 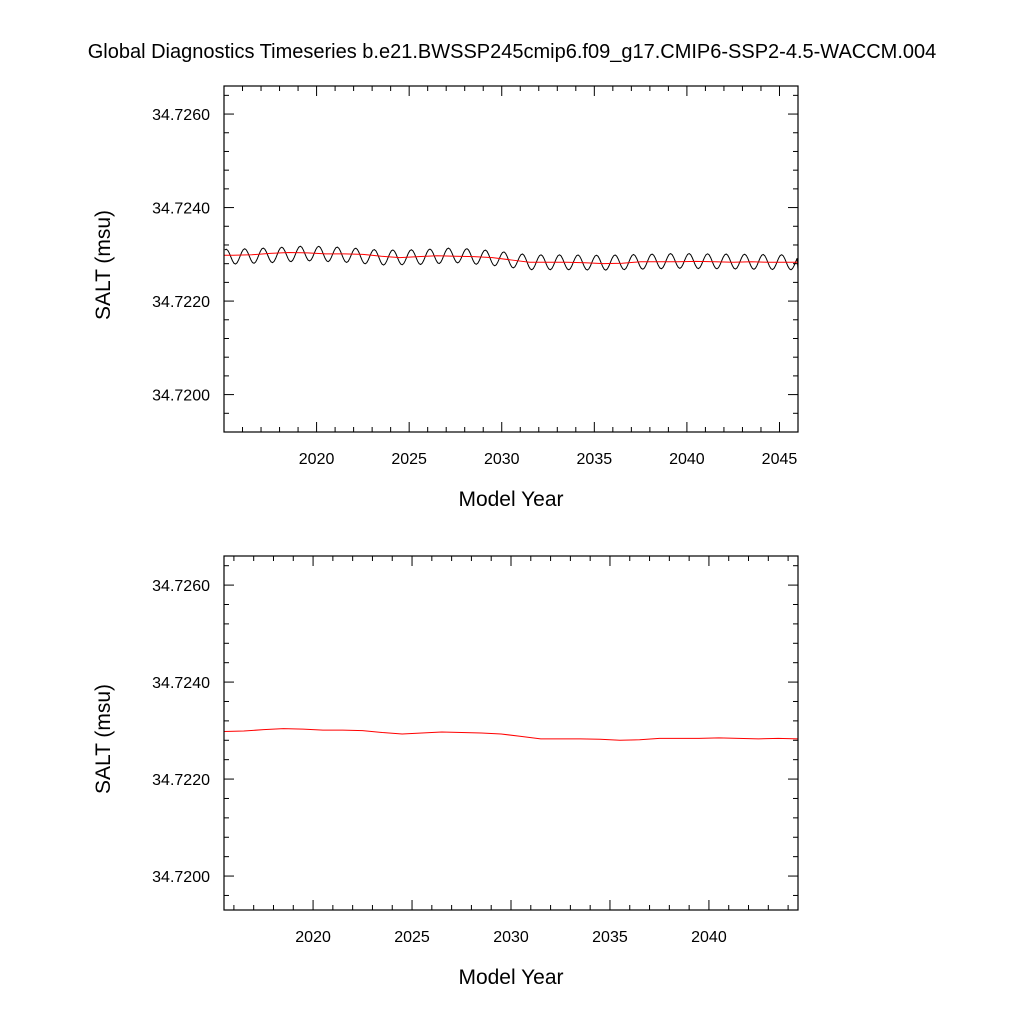 What do you see at coordinates (502, 459) in the screenshot?
I see `top-x-tick-label: 2030` at bounding box center [502, 459].